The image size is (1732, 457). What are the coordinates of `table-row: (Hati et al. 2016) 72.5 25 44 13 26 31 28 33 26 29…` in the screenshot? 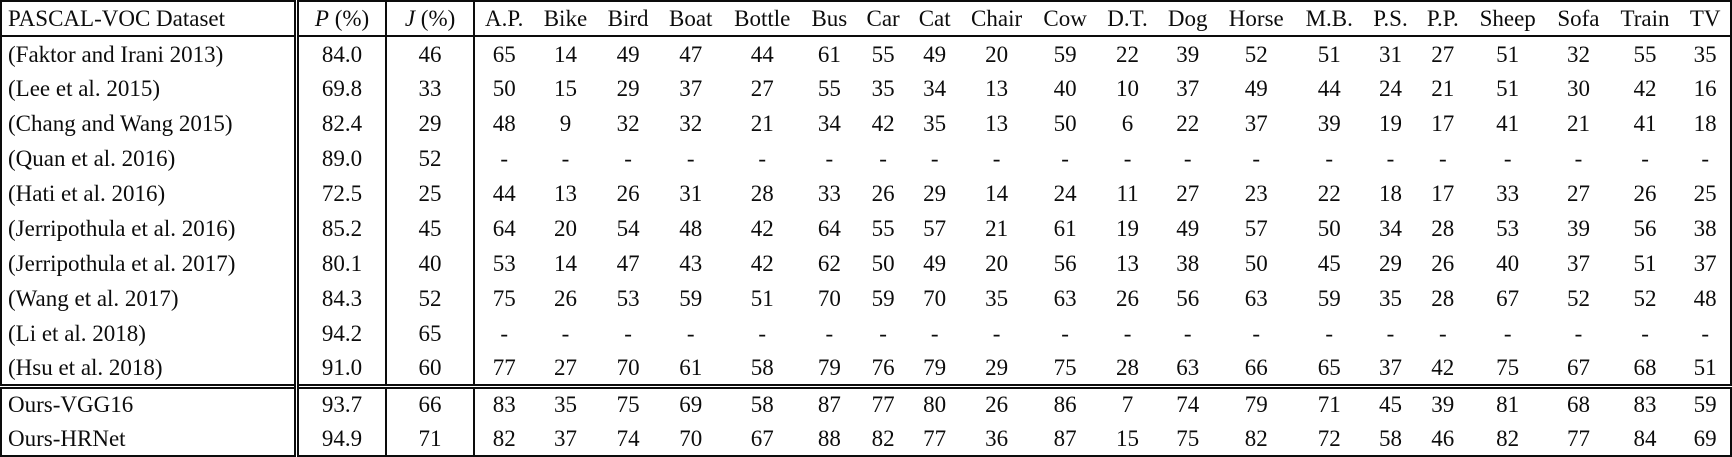 It's located at (866, 193).